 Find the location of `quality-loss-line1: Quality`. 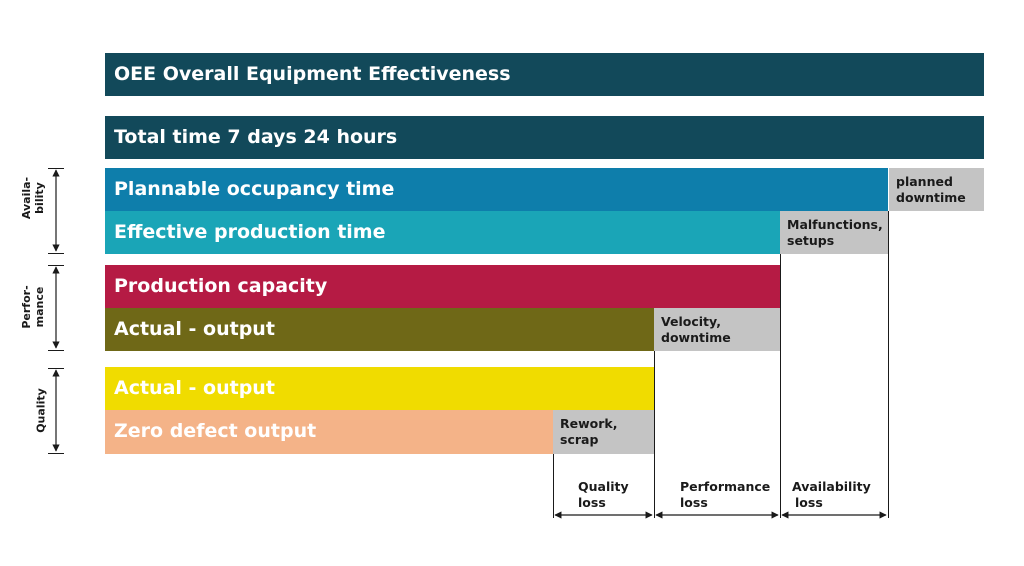

quality-loss-line1: Quality is located at coordinates (603, 486).